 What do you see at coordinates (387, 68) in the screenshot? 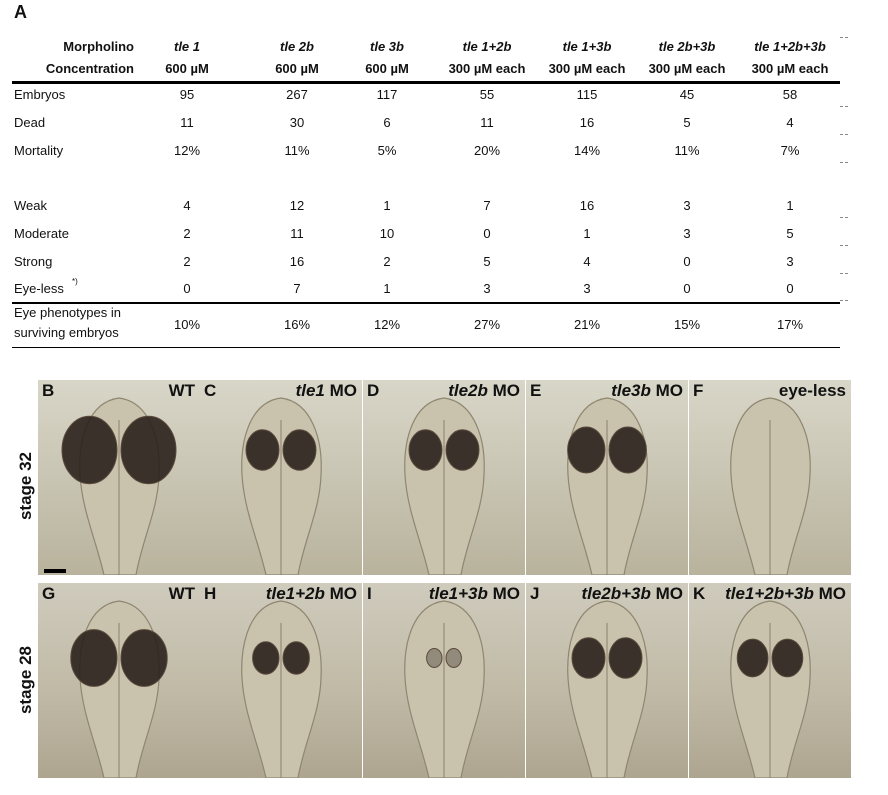
I see `column-concentration: 600 µM` at bounding box center [387, 68].